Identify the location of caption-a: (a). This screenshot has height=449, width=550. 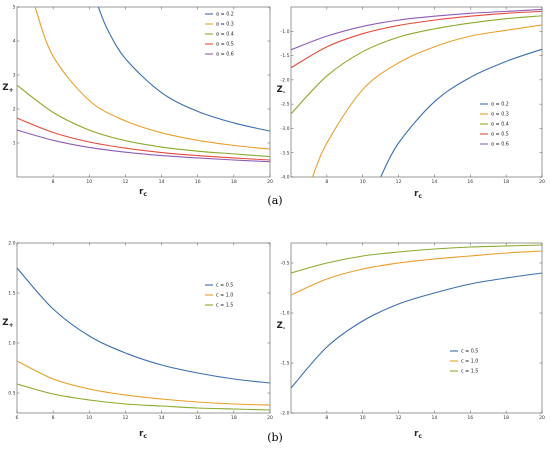
(274, 200).